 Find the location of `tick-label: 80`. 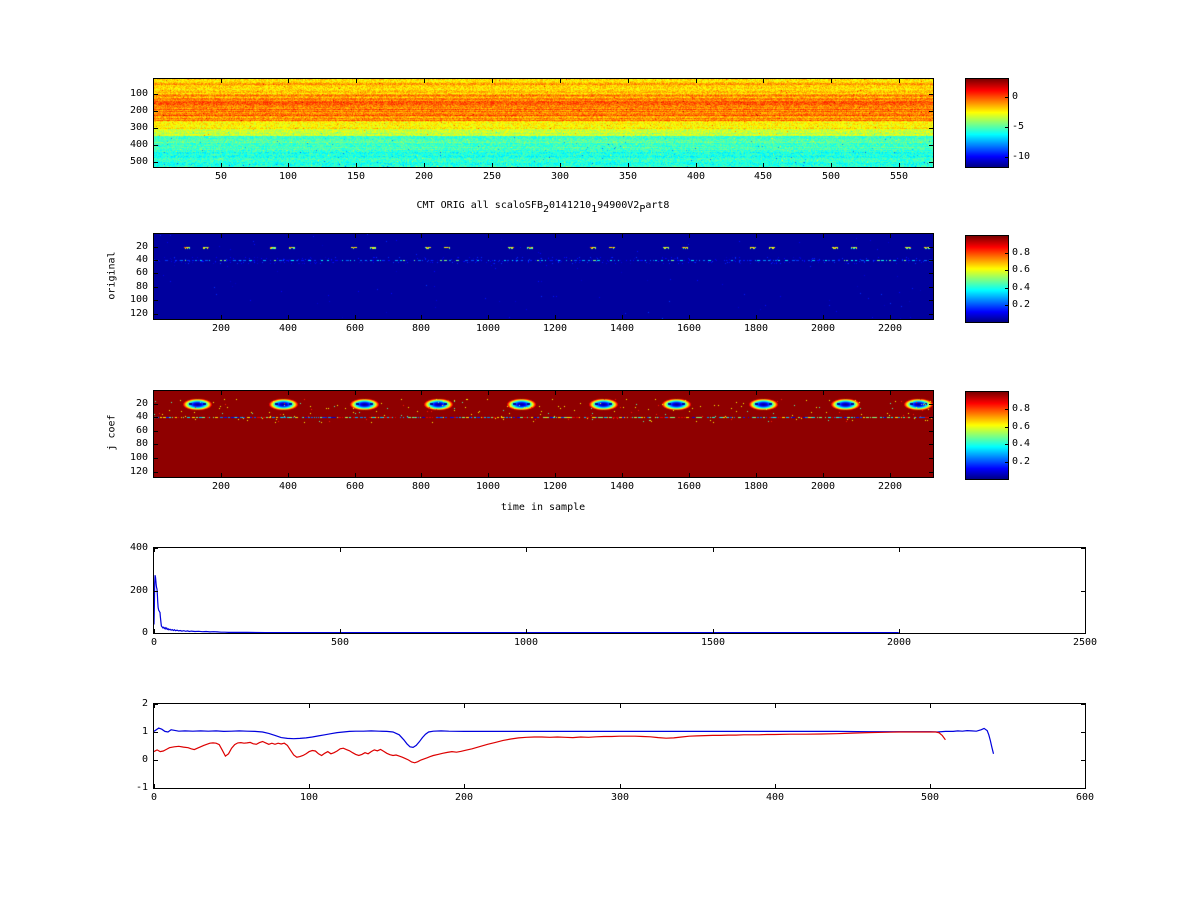

tick-label: 80 is located at coordinates (141, 286).